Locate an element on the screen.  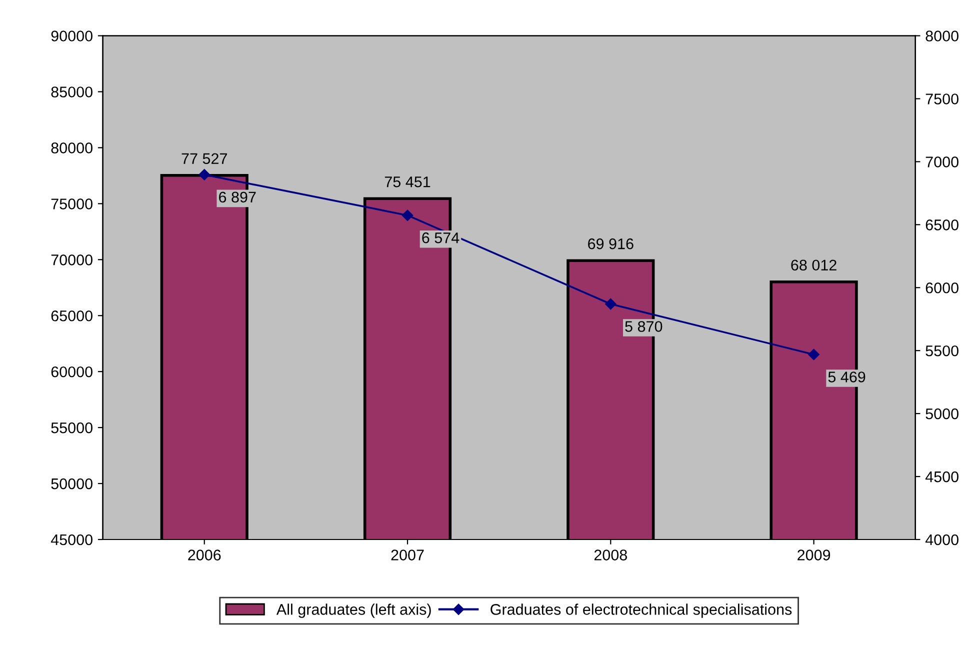
data-label: 69 916 is located at coordinates (611, 244).